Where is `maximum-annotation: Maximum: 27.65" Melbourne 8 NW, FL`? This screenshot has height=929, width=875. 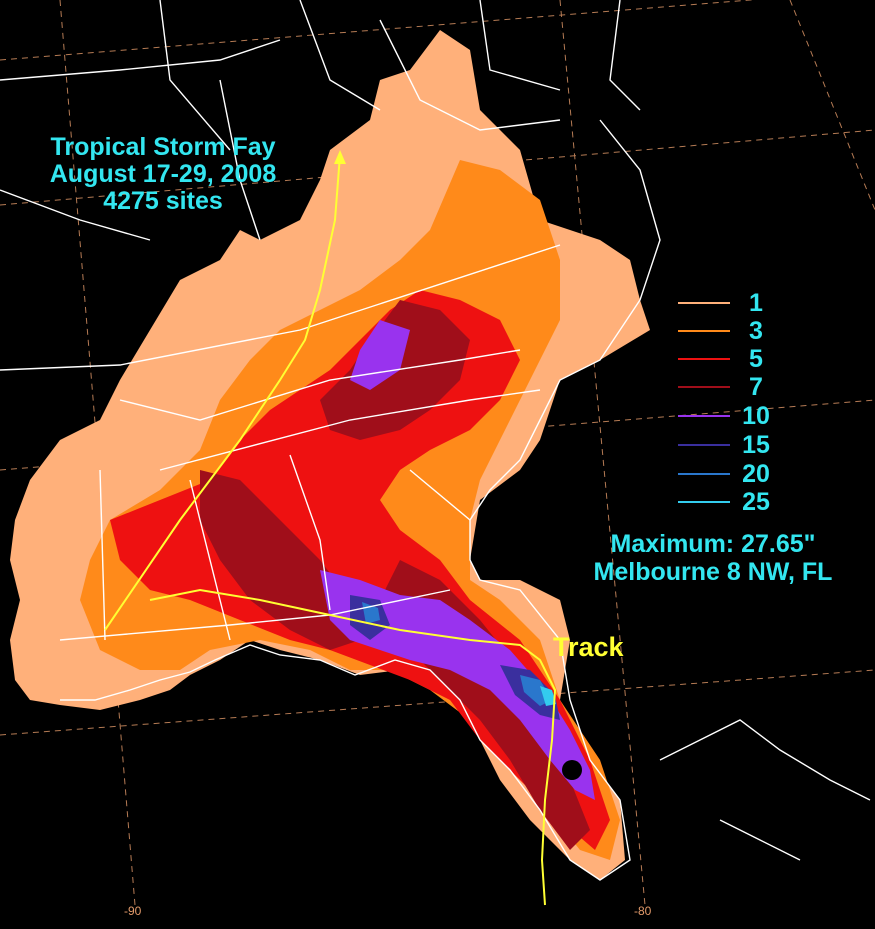 maximum-annotation: Maximum: 27.65" Melbourne 8 NW, FL is located at coordinates (711, 558).